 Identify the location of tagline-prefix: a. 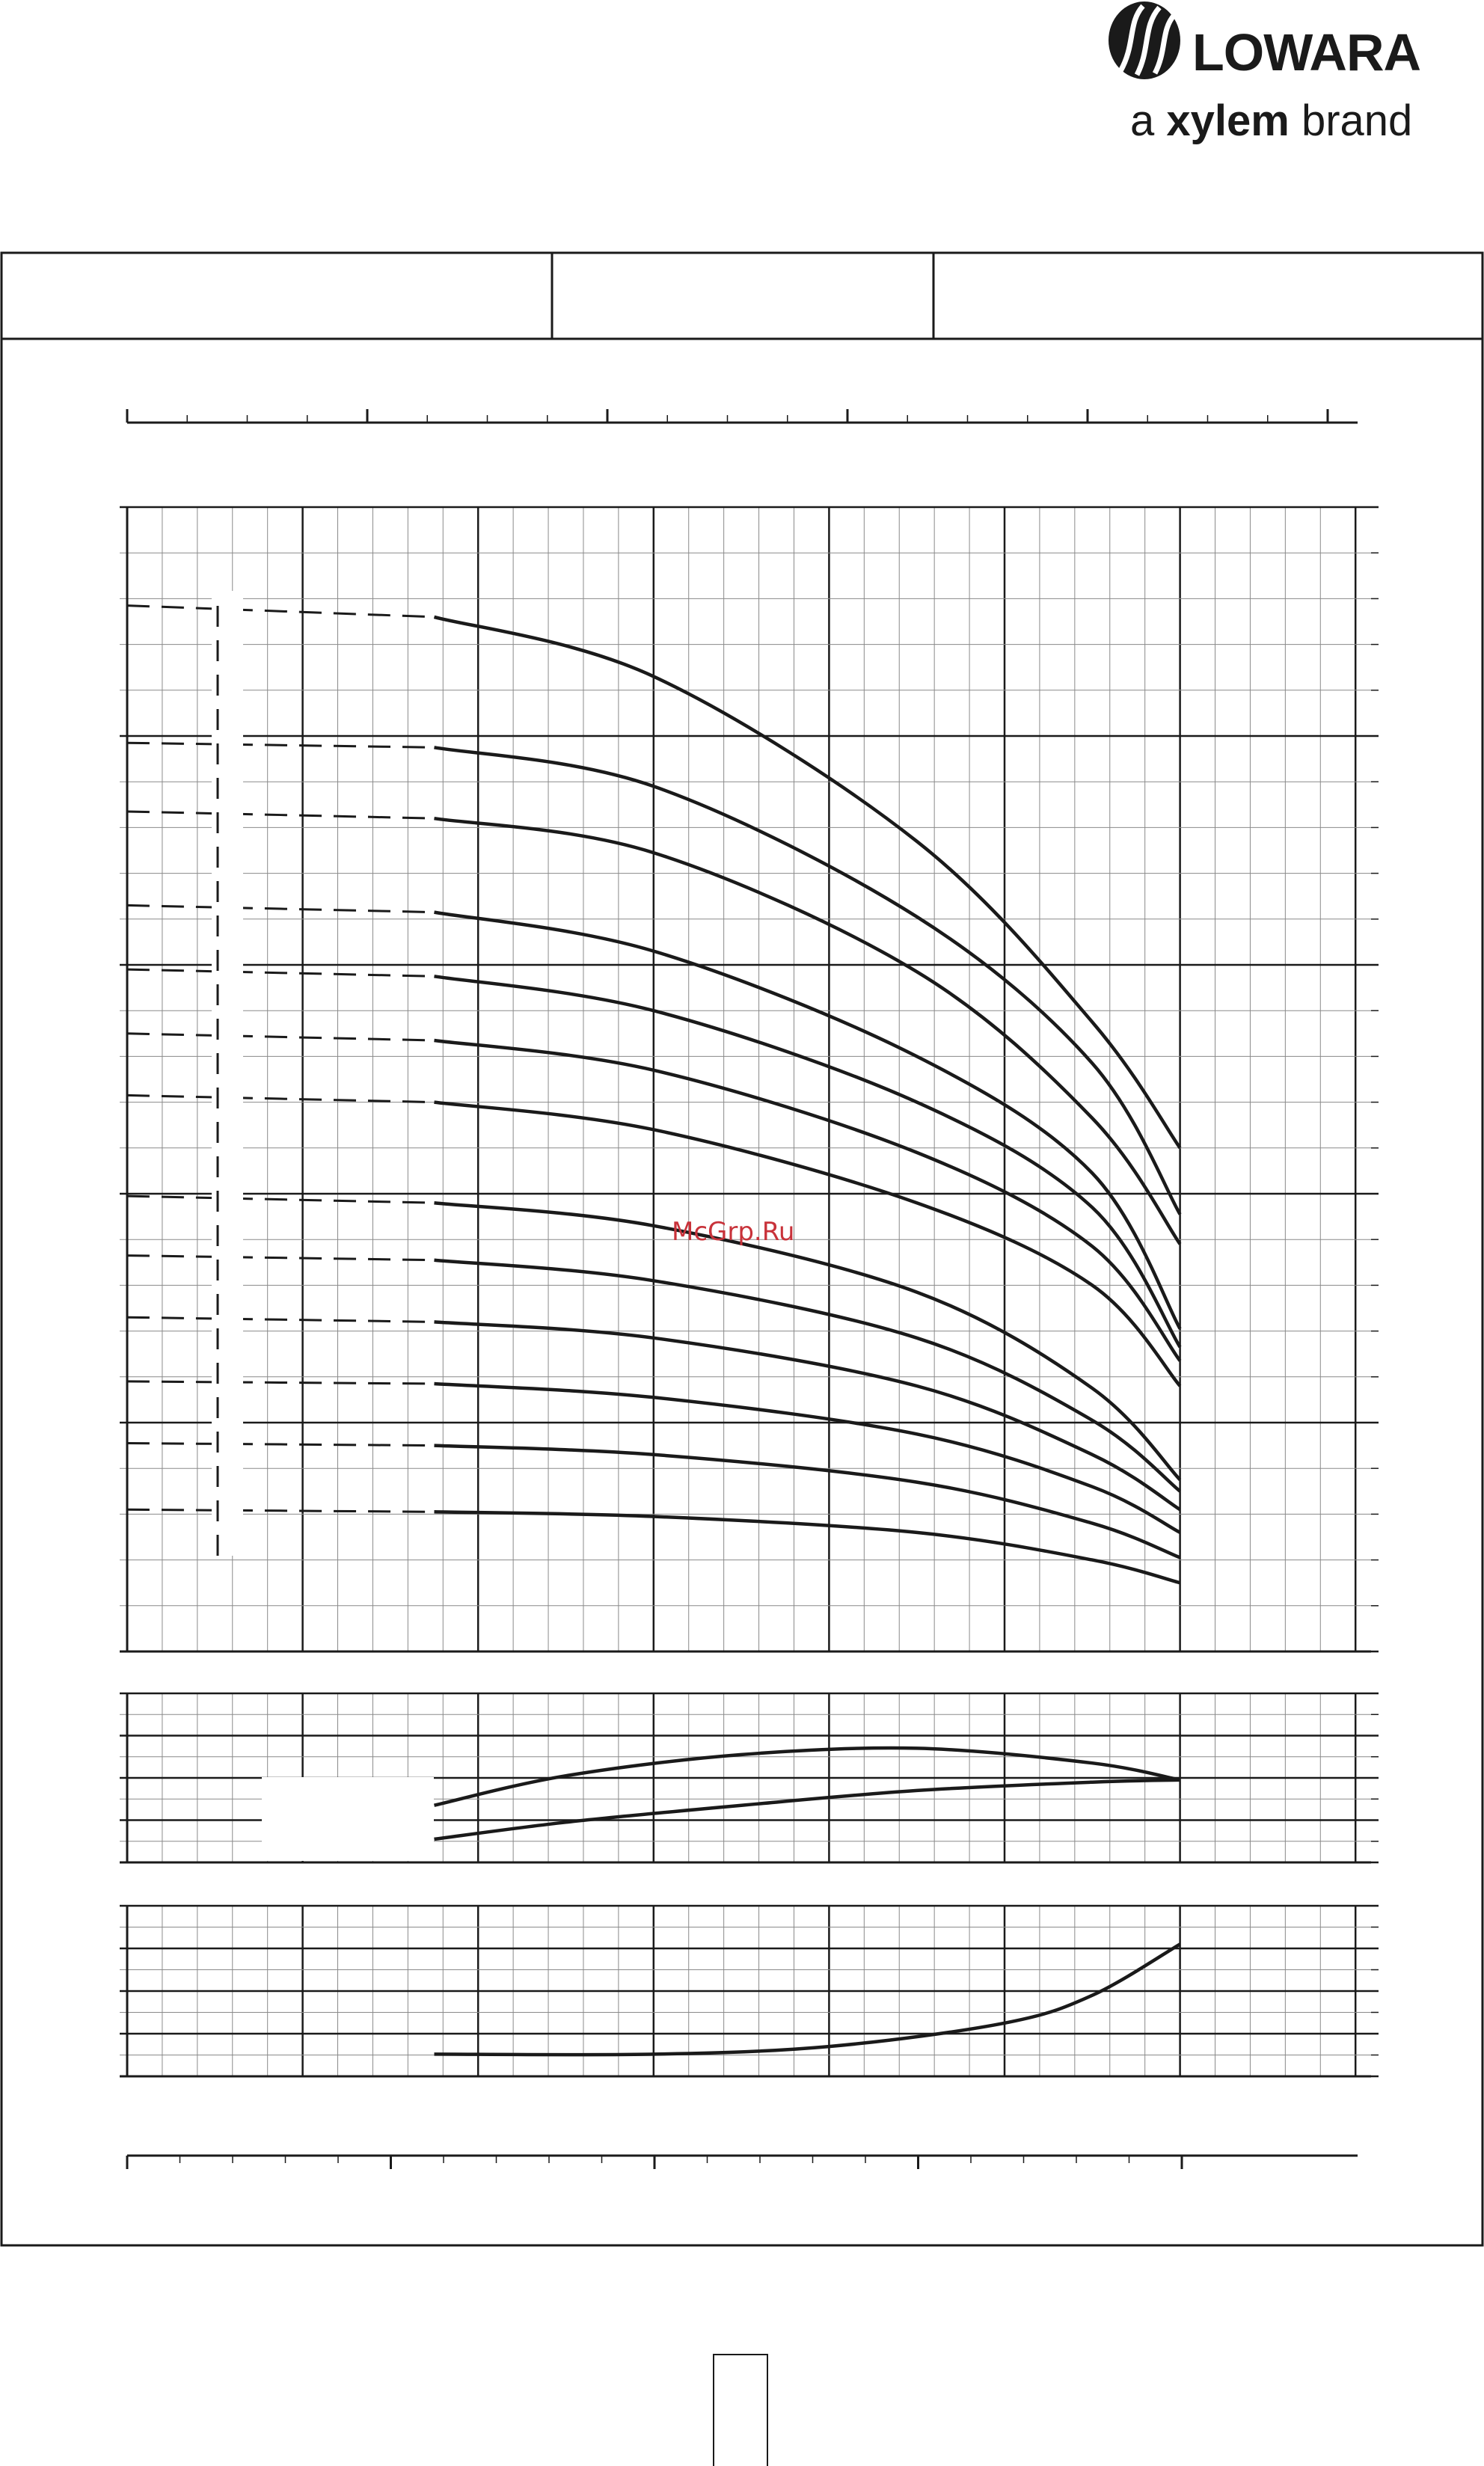
(1148, 121).